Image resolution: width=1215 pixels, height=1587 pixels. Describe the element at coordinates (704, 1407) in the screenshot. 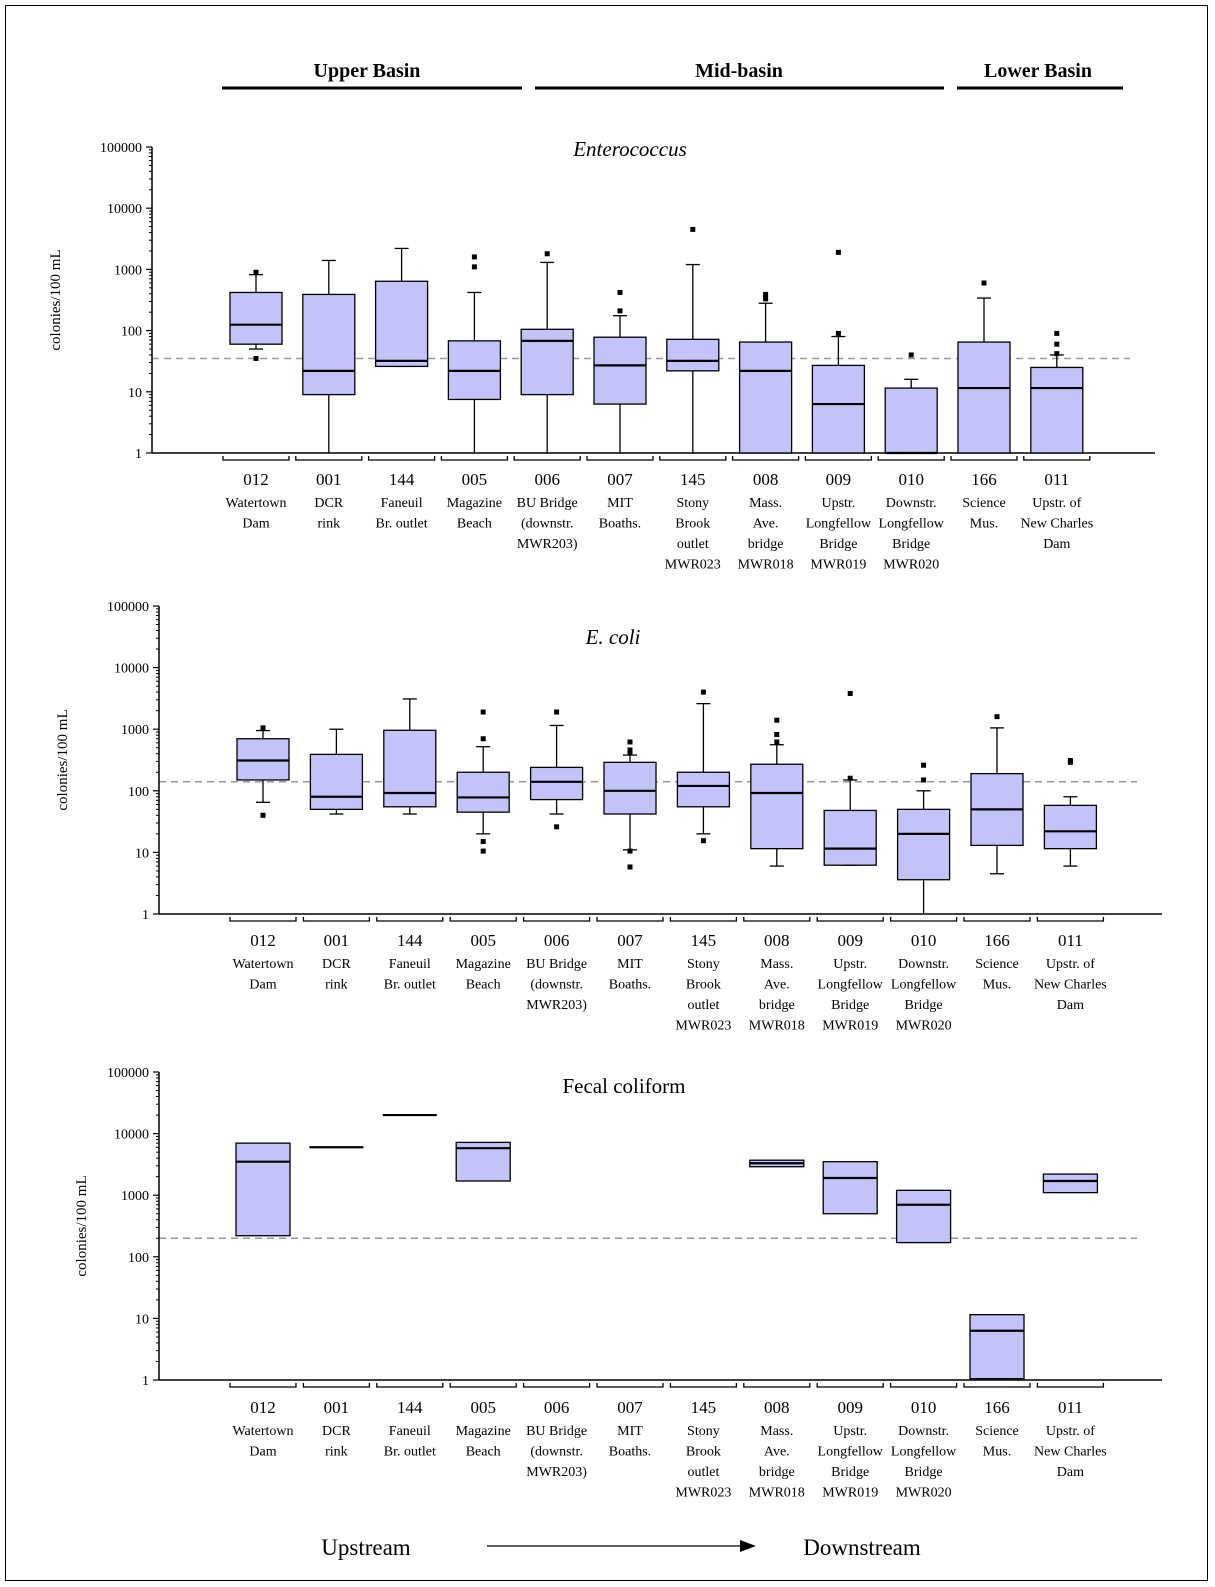

I see `site-code-label: 145` at that location.